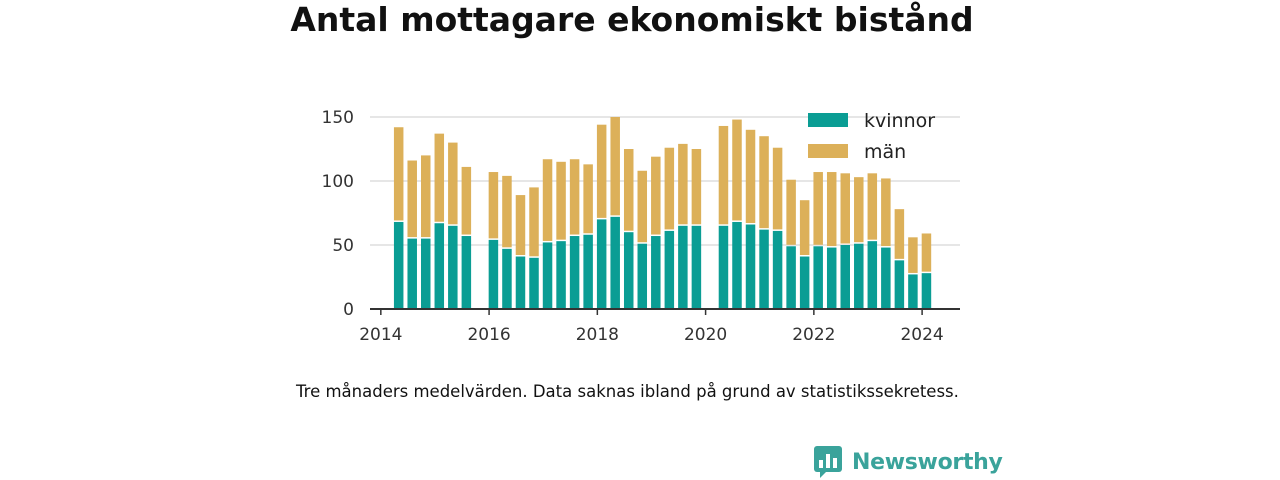  What do you see at coordinates (380, 335) in the screenshot?
I see `x-tick-label: 2014` at bounding box center [380, 335].